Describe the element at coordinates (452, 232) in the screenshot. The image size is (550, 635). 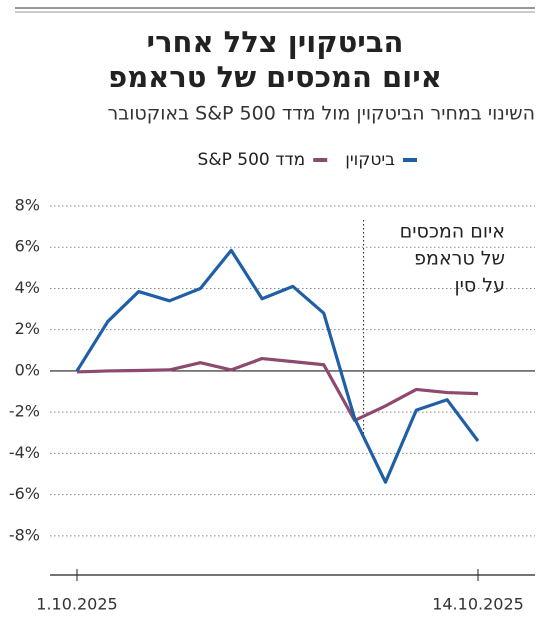
I see `annotation: איום המכסים` at that location.